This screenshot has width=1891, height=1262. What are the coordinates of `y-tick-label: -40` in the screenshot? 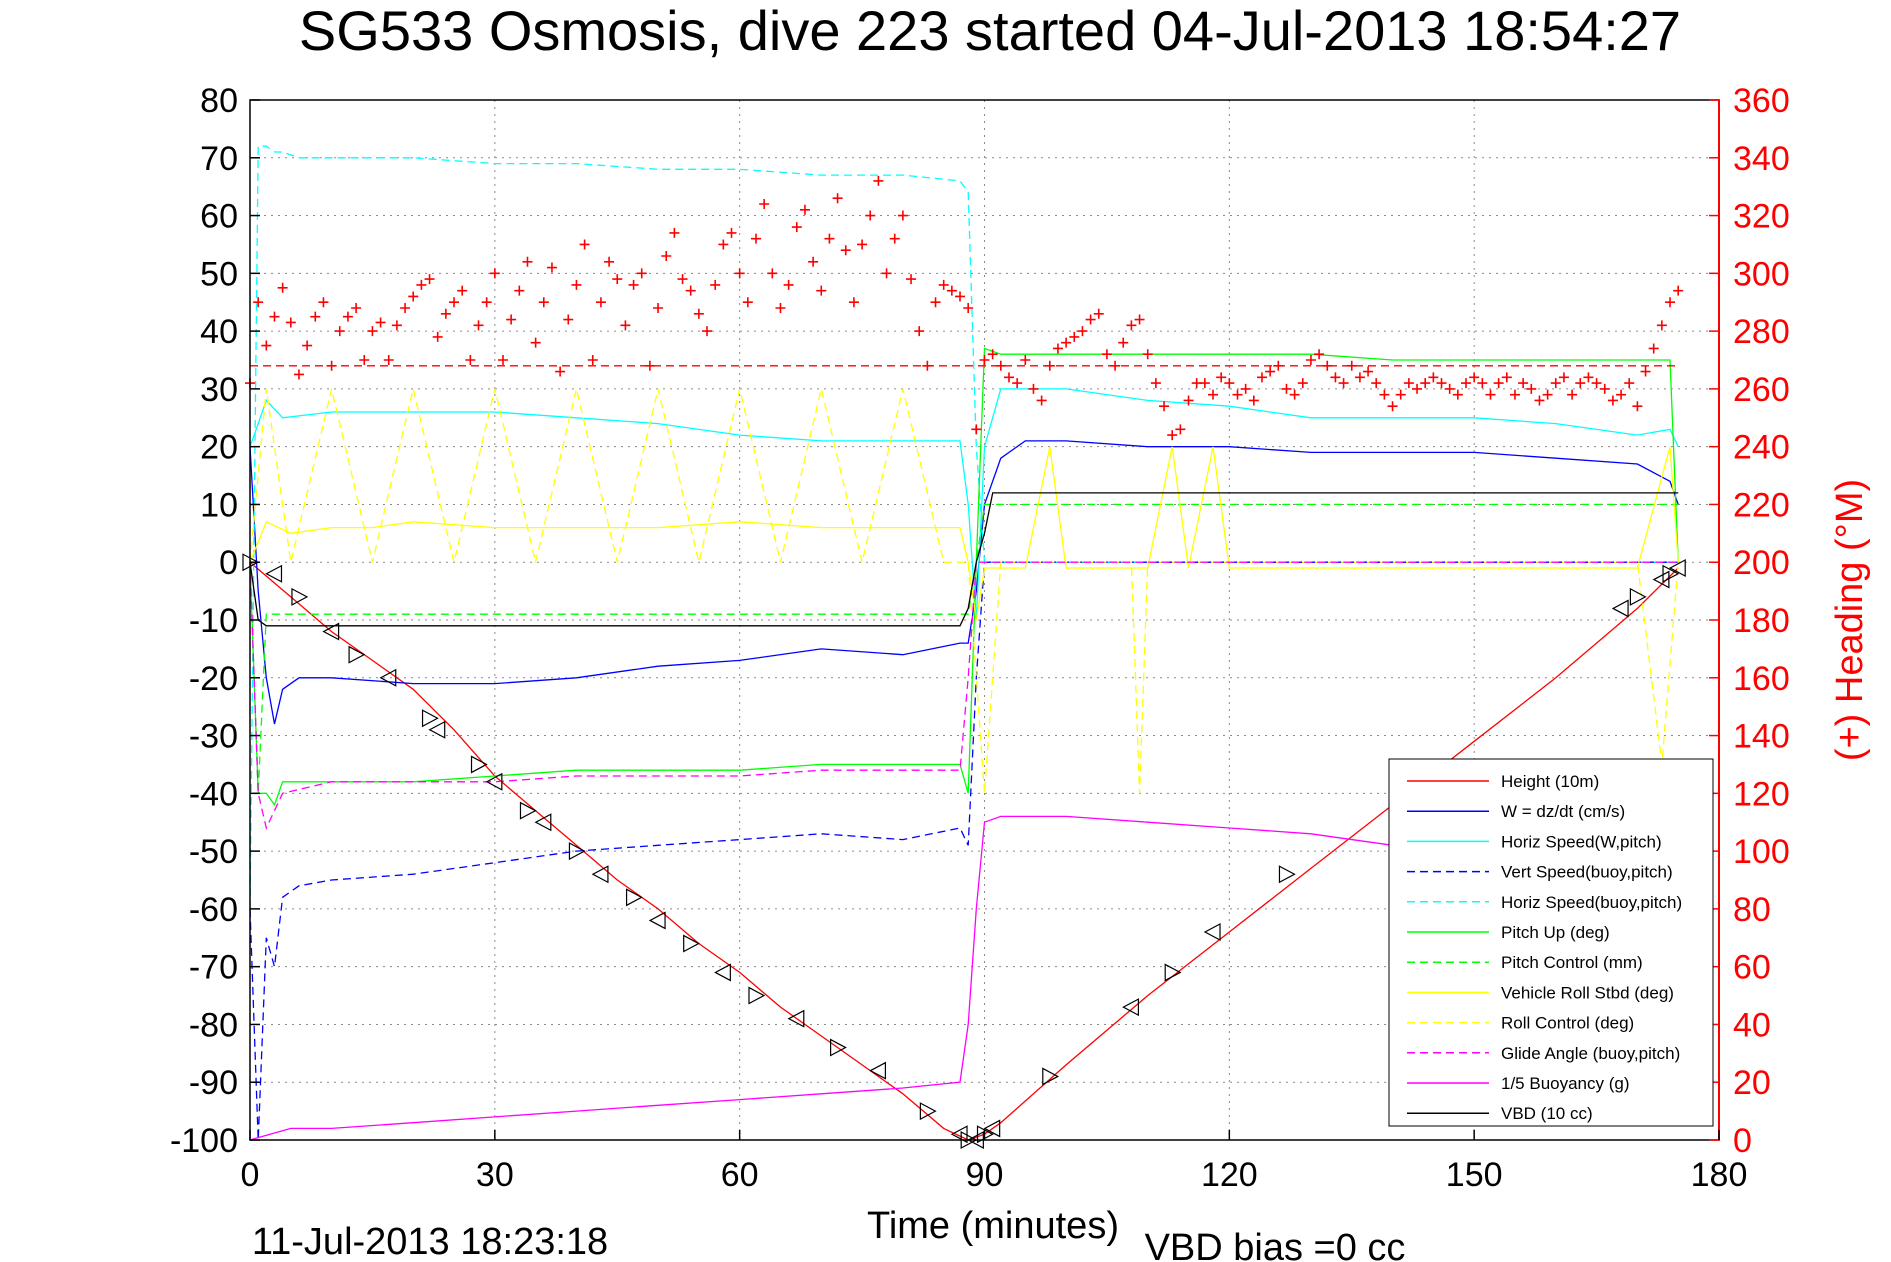 It's located at (213, 794).